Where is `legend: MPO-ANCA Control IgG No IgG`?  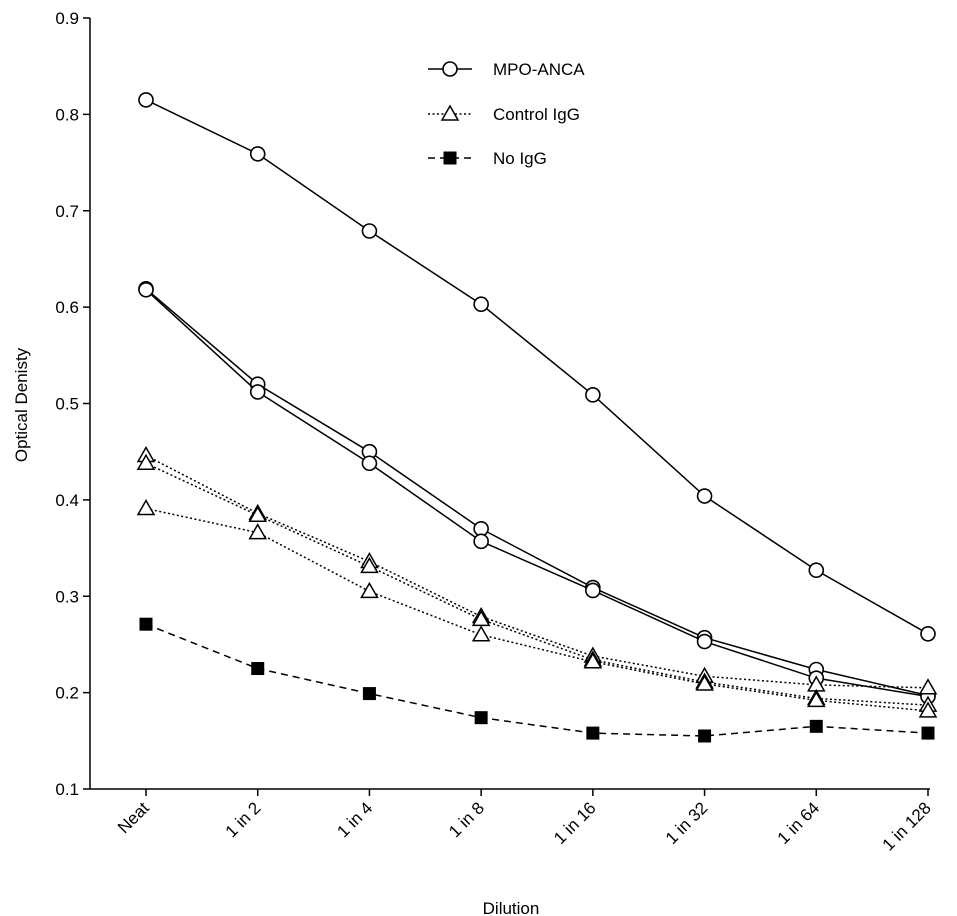 legend: MPO-ANCA Control IgG No IgG is located at coordinates (506, 114).